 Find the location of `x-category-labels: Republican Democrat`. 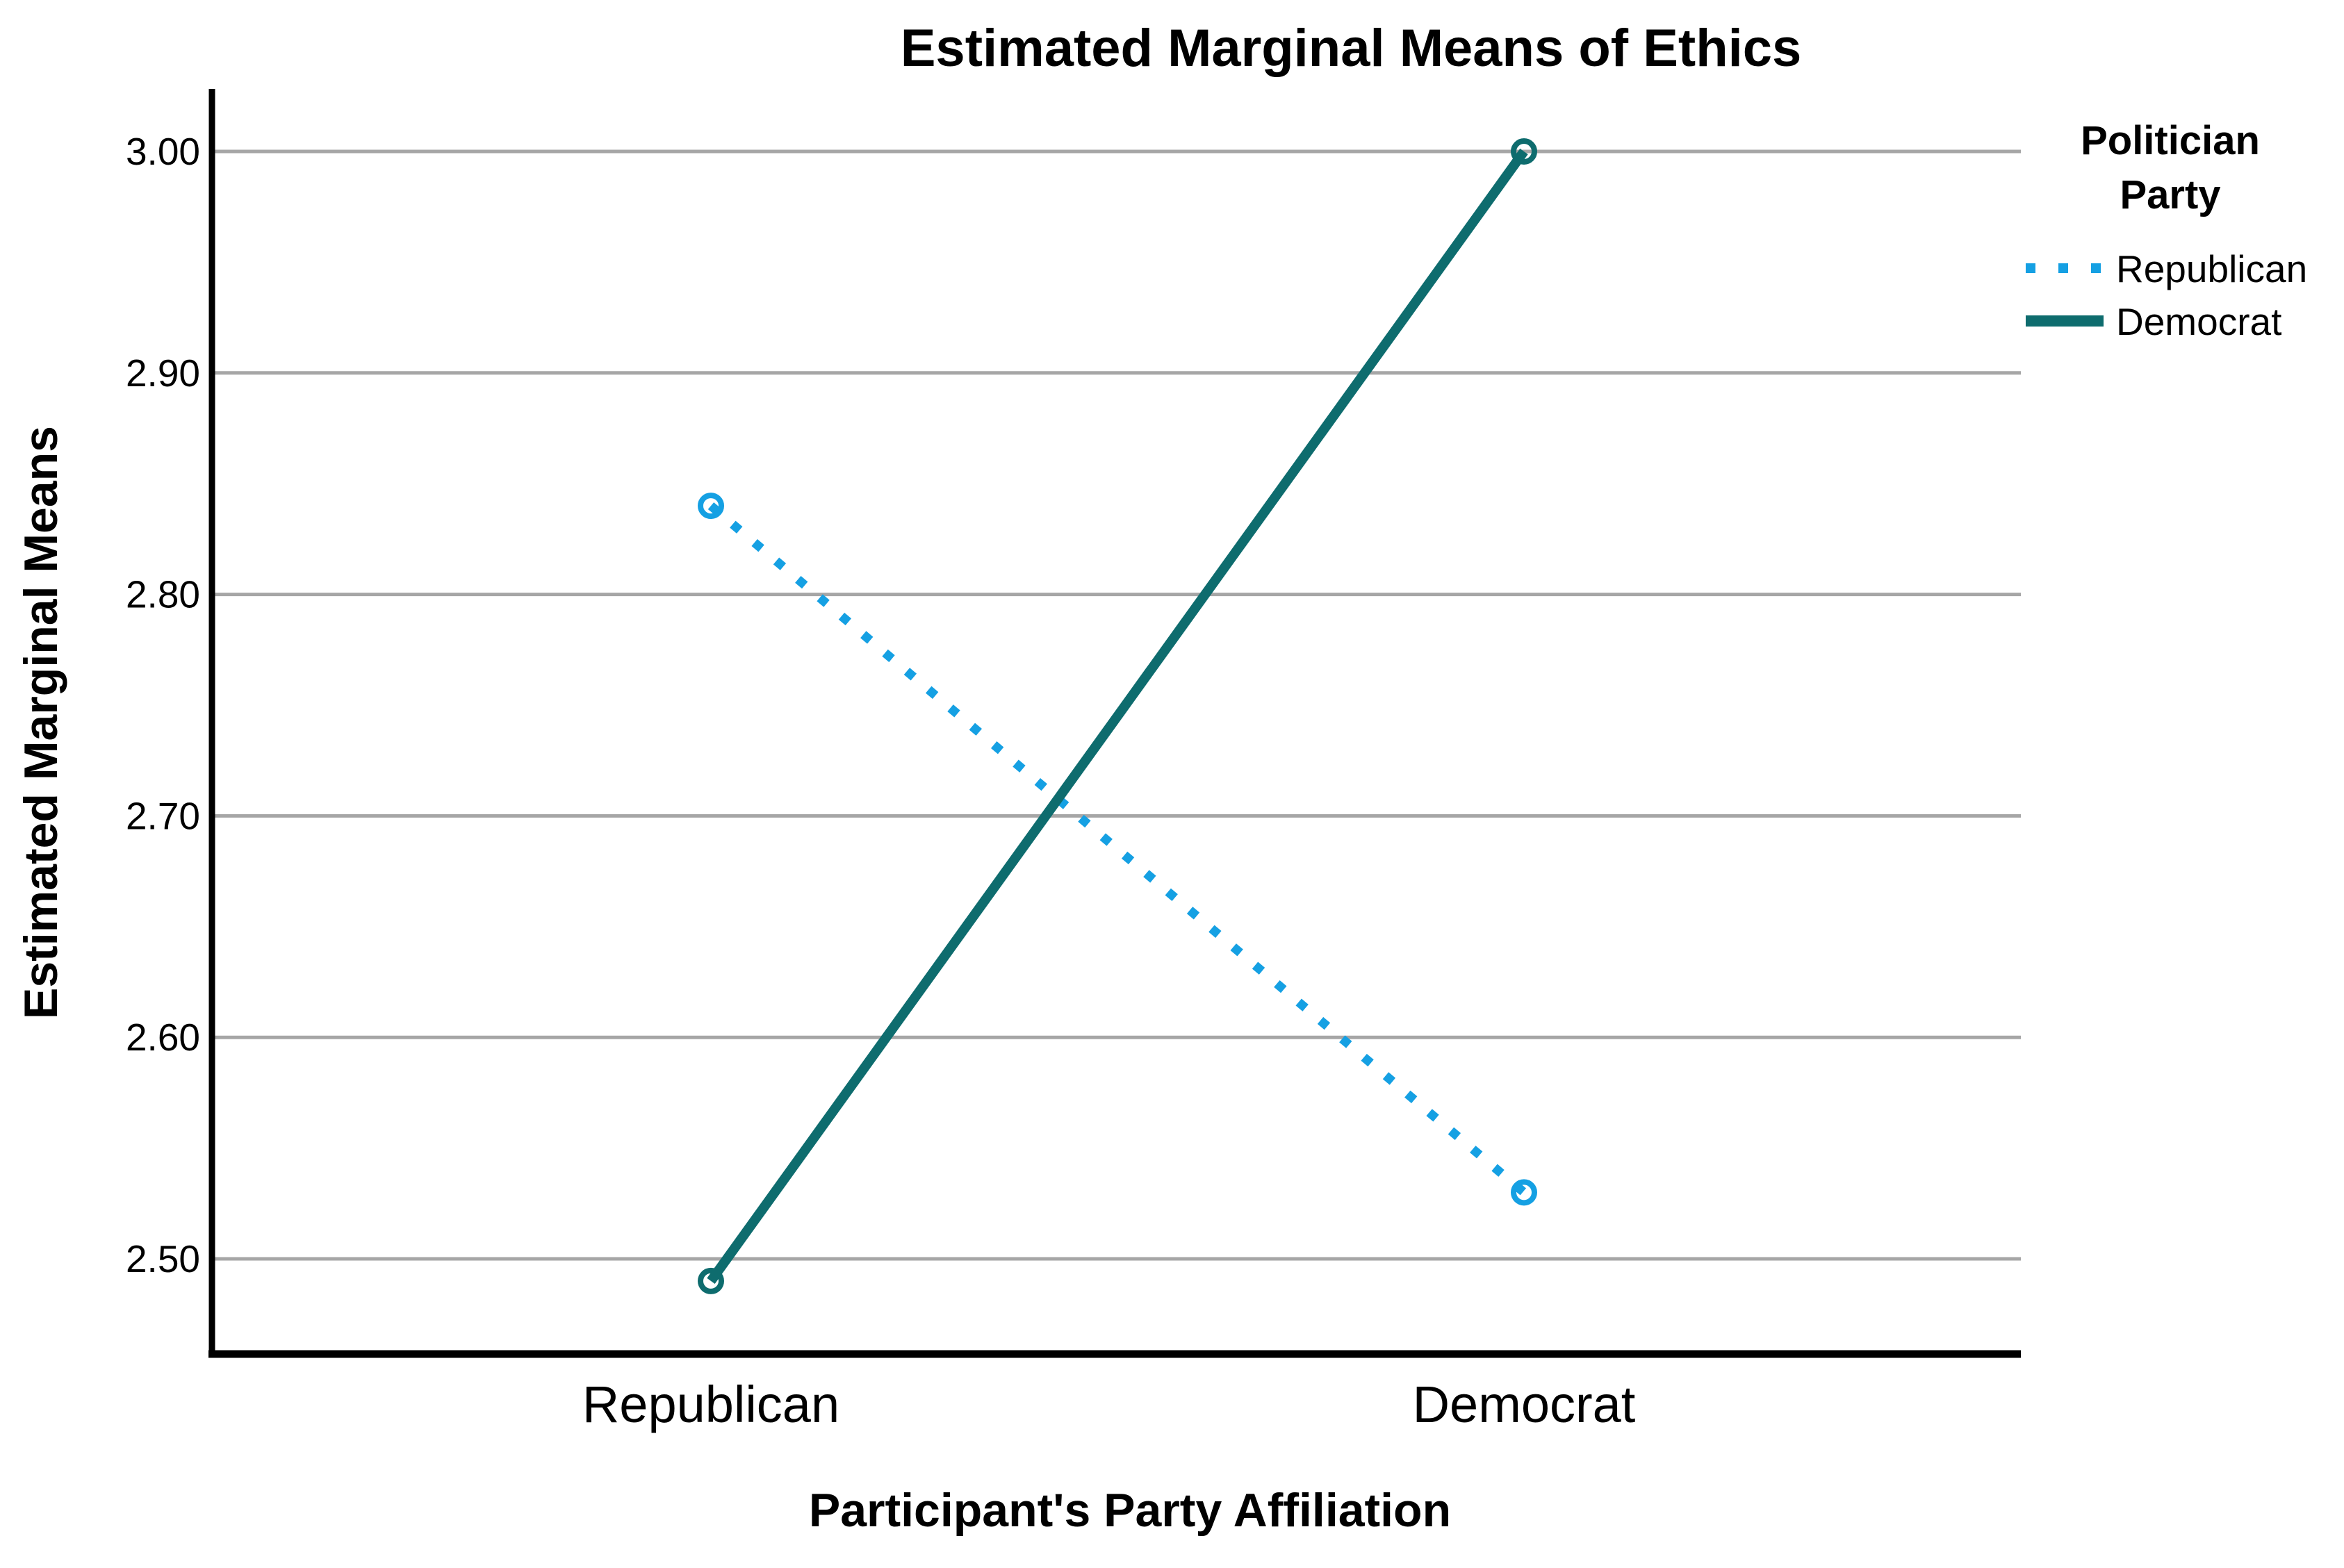

x-category-labels: Republican Democrat is located at coordinates (1109, 1404).